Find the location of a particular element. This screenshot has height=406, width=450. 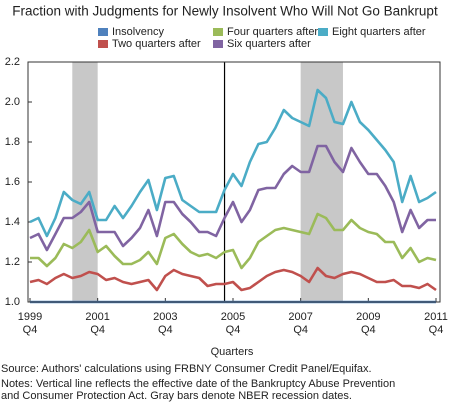

x-tick-label: 2009 is located at coordinates (368, 317).